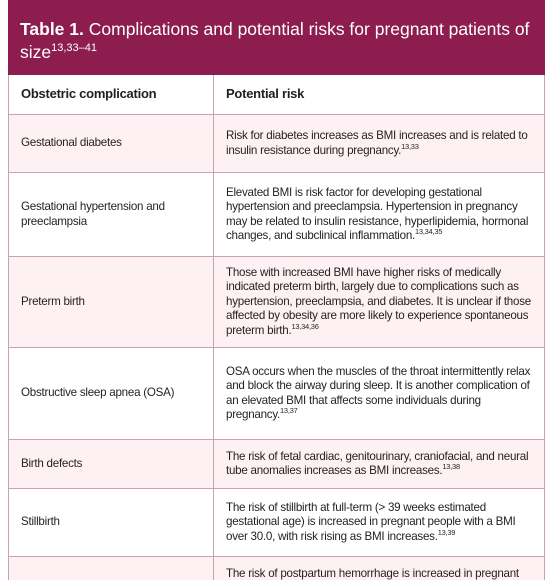  I want to click on complication-text: Preterm birth, so click(53, 301).